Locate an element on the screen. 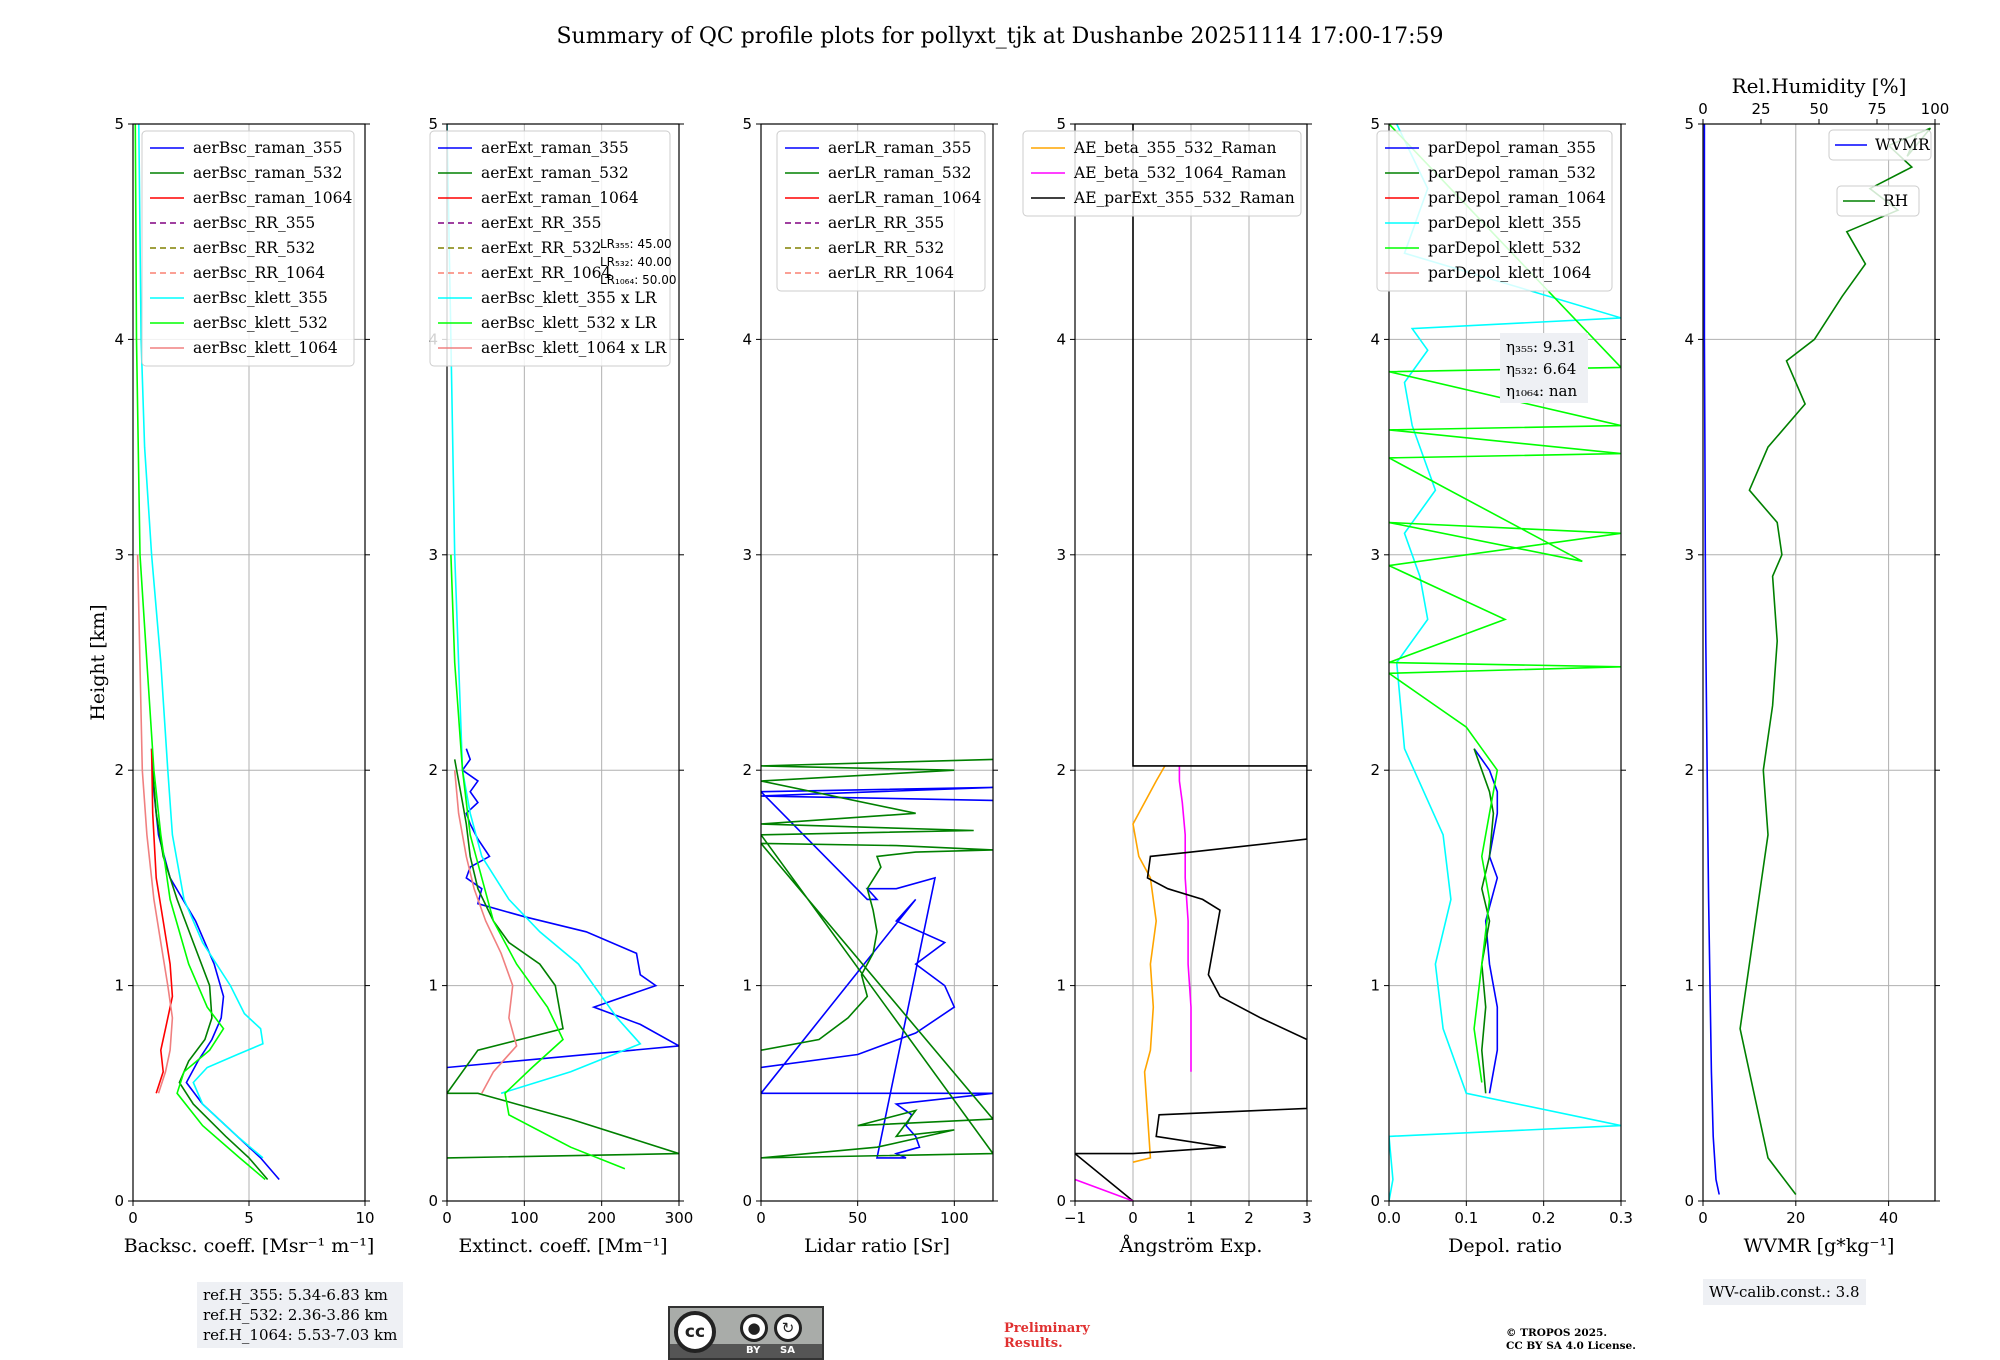  legend-label: aerLR_raman_532 is located at coordinates (899, 173).